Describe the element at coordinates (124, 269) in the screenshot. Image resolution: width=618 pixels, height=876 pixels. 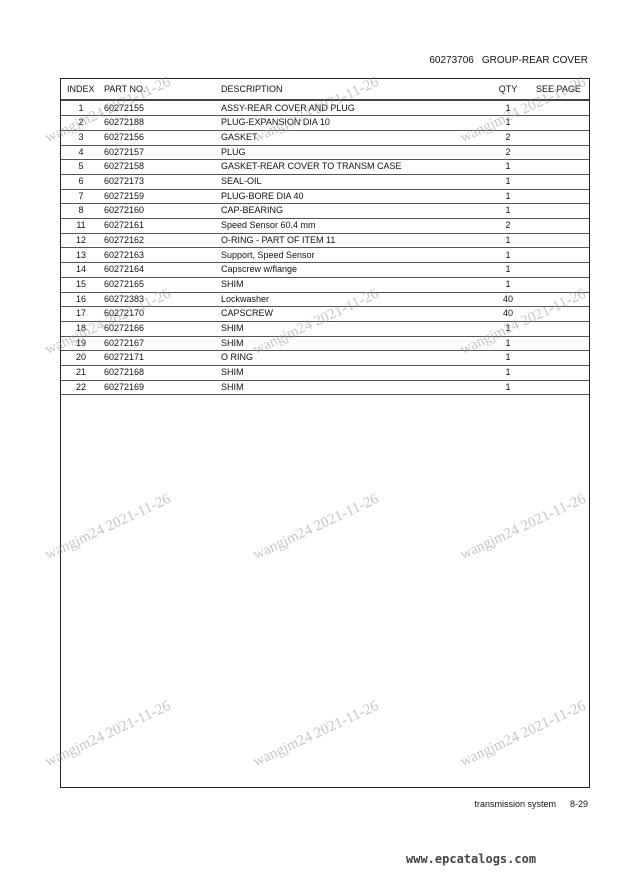
I see `cell-part-no: 60272164` at that location.